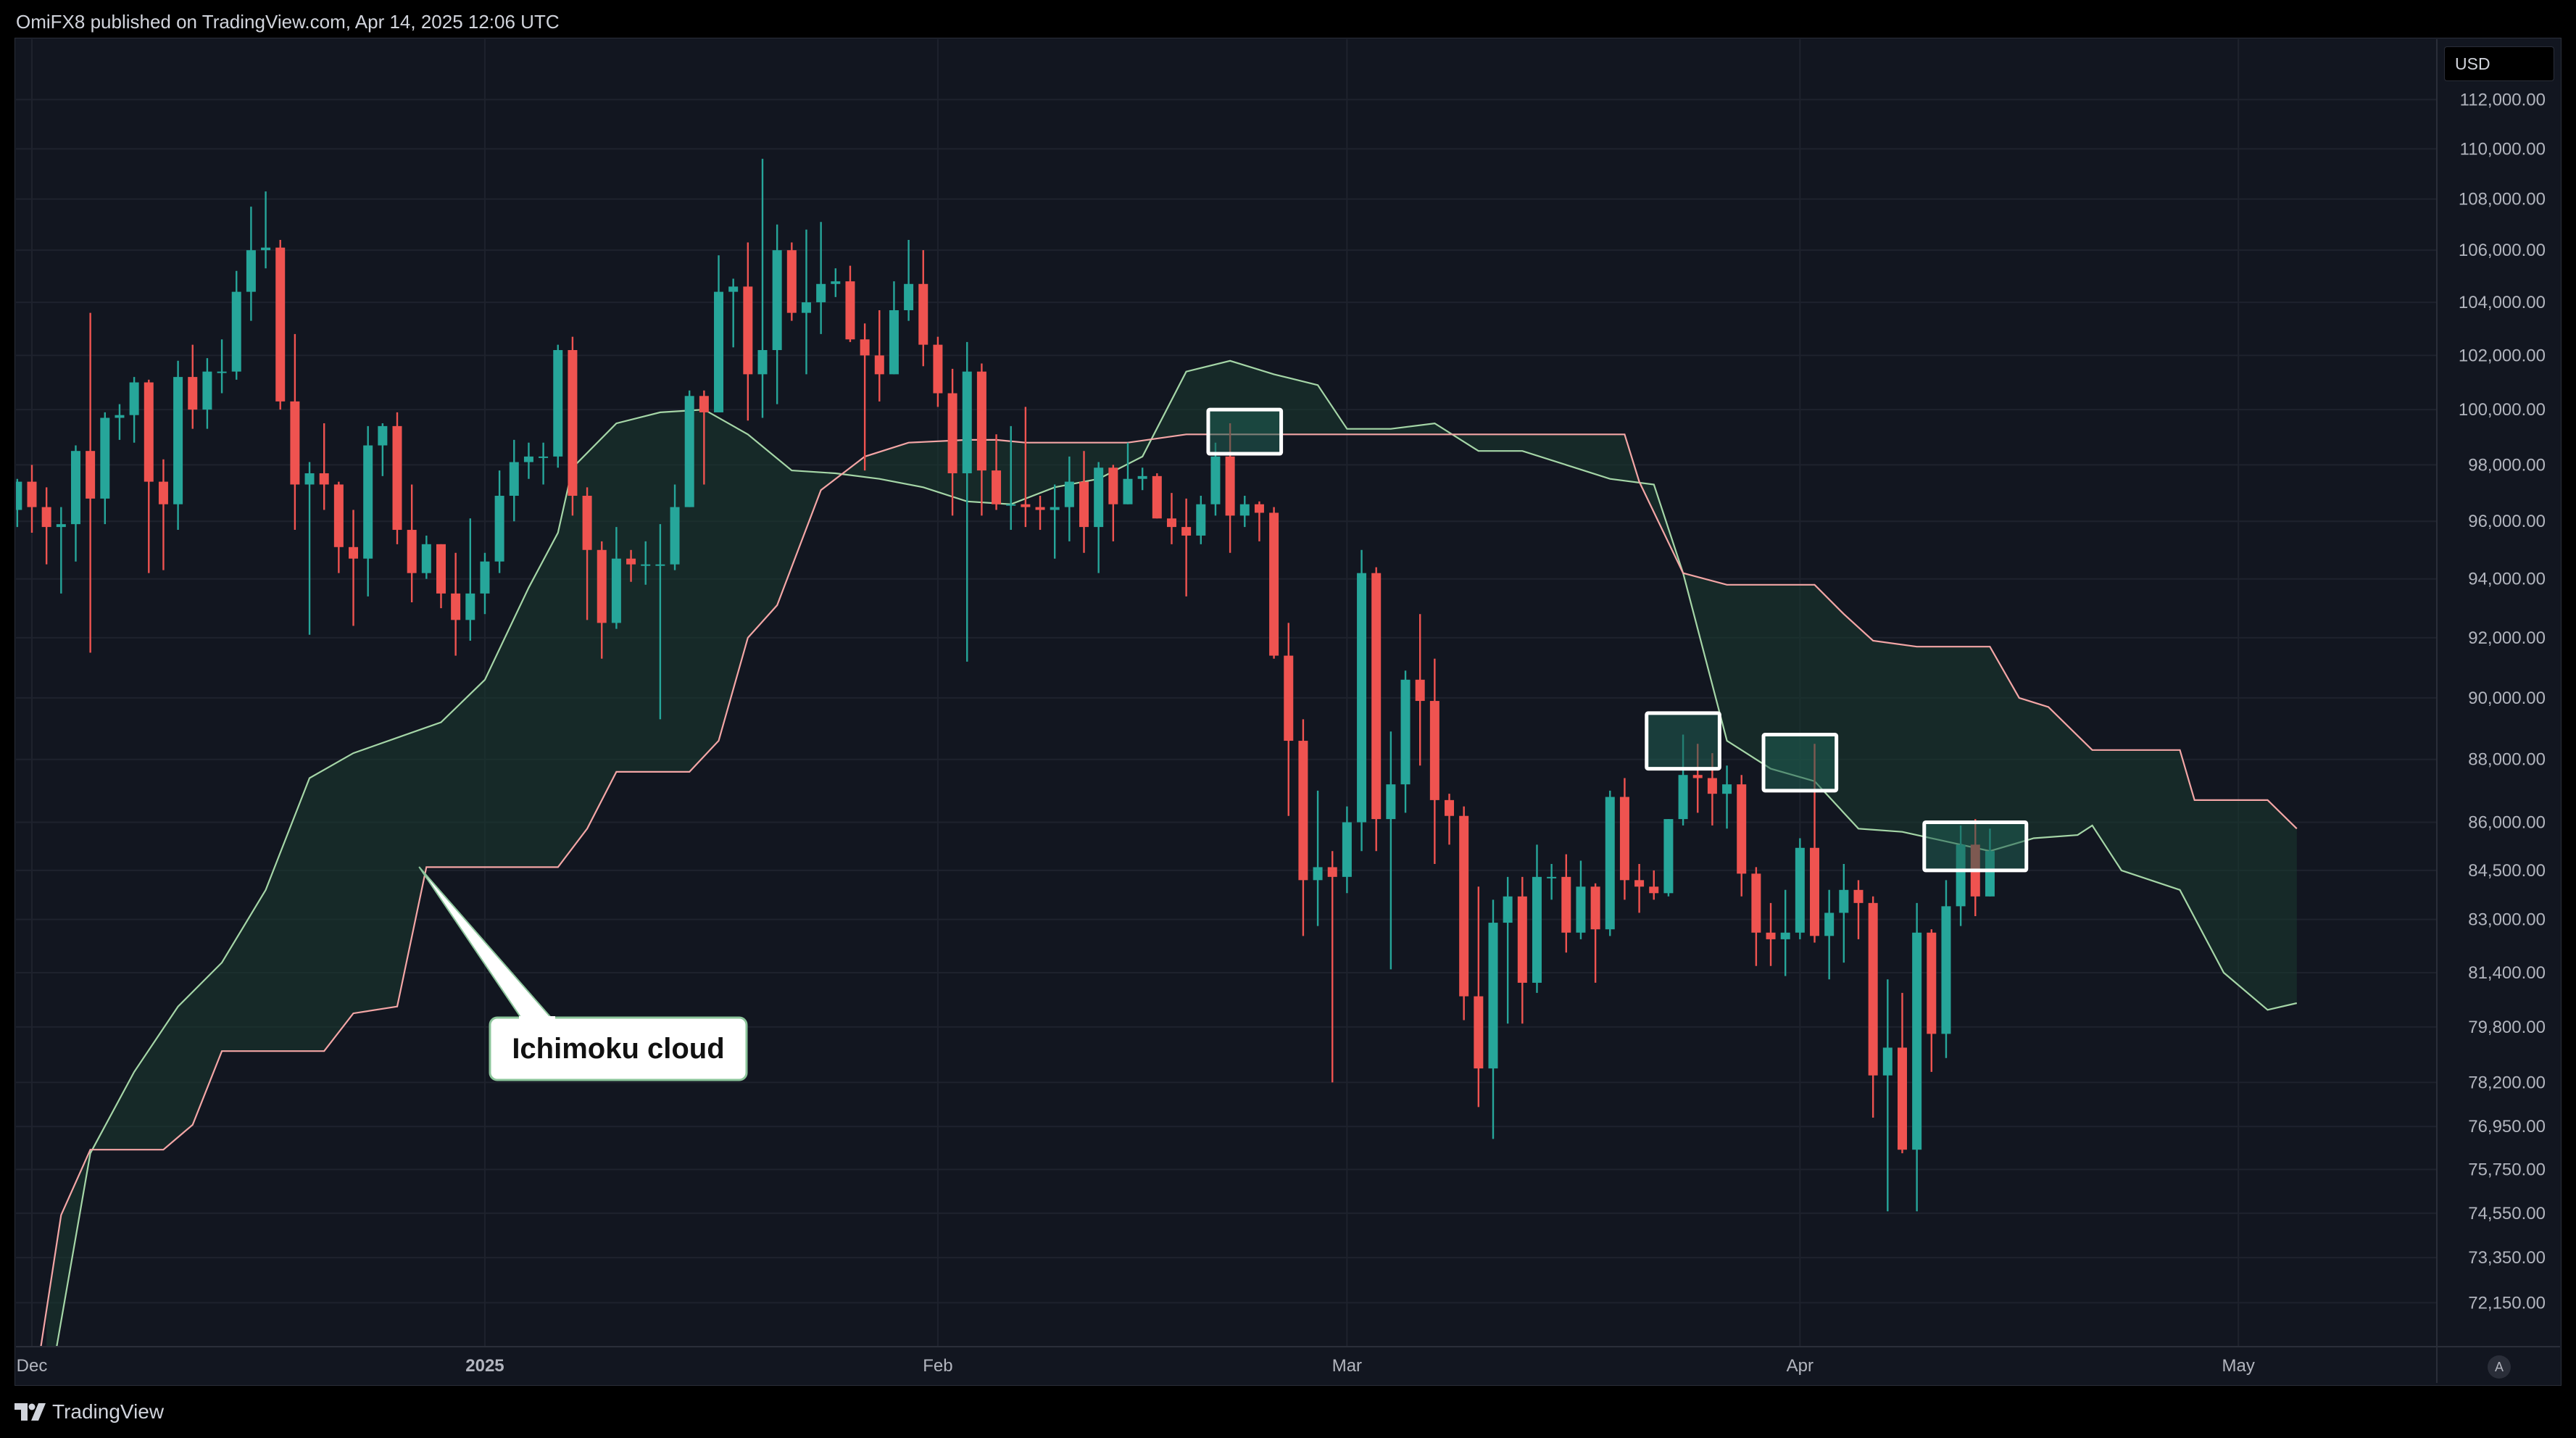 This screenshot has height=1438, width=2576. I want to click on callout-joint, so click(537, 1019).